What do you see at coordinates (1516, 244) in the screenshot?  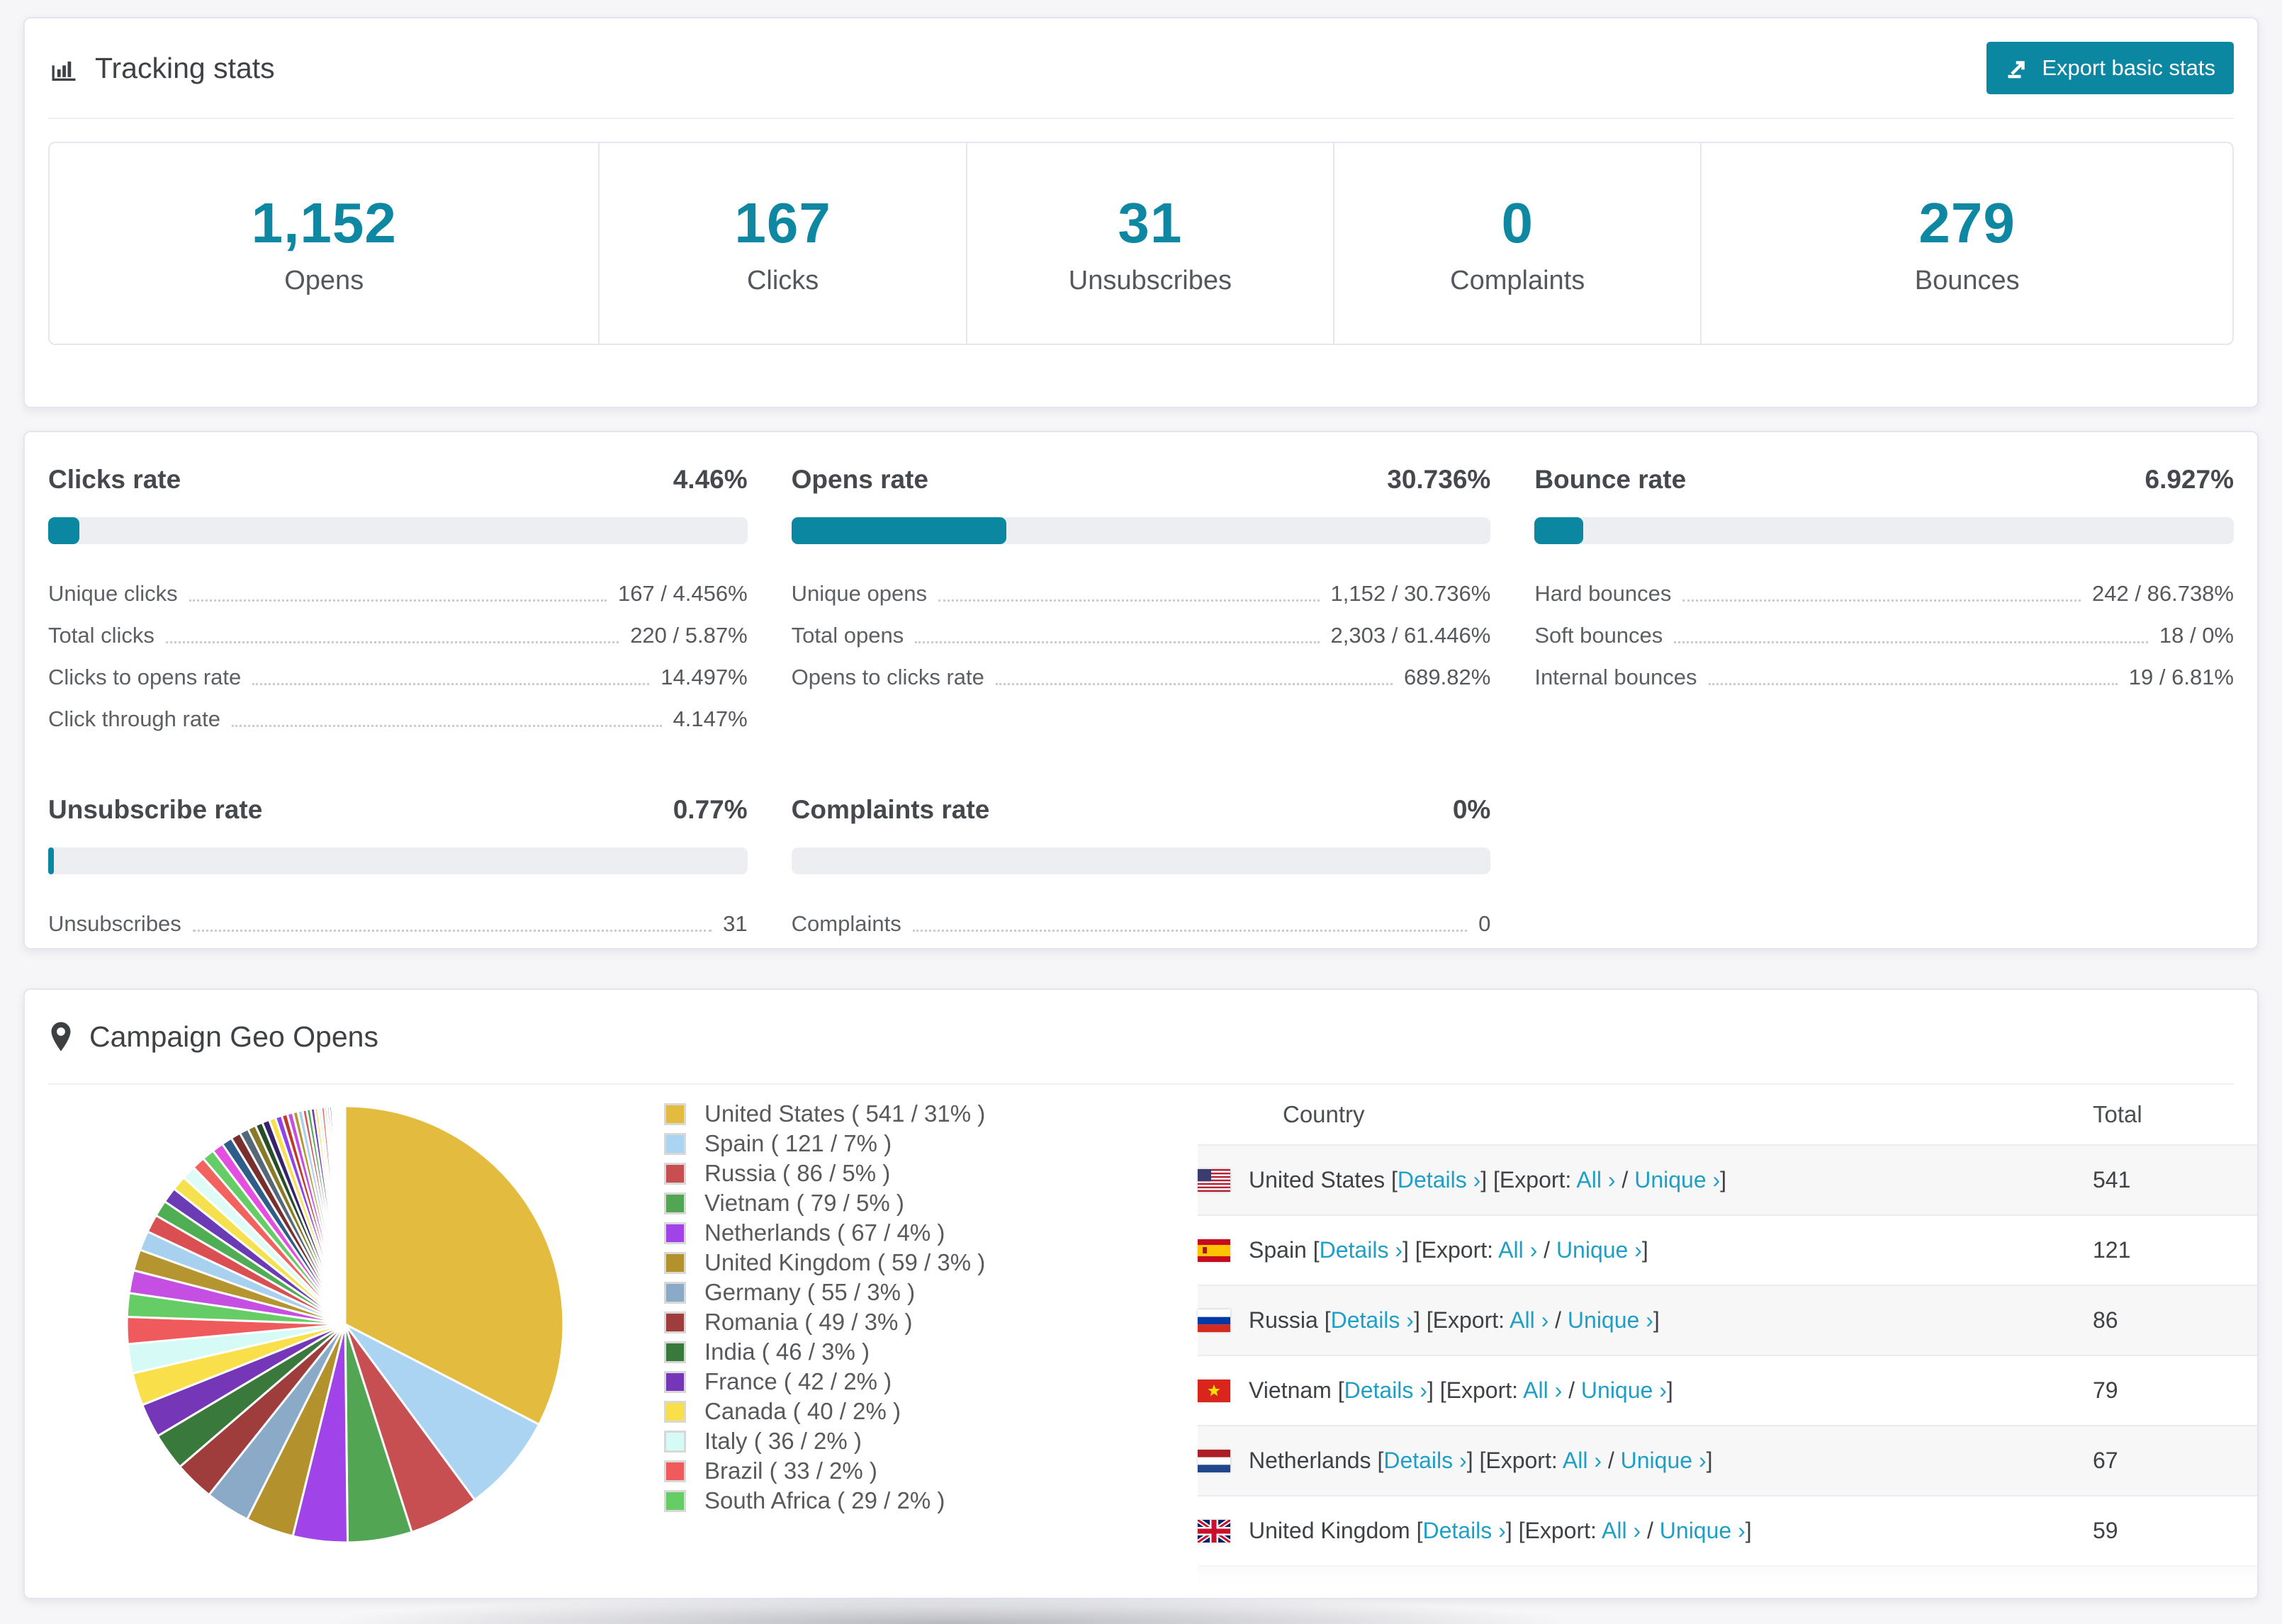 I see `summary-stat-box: 0 Complaints` at bounding box center [1516, 244].